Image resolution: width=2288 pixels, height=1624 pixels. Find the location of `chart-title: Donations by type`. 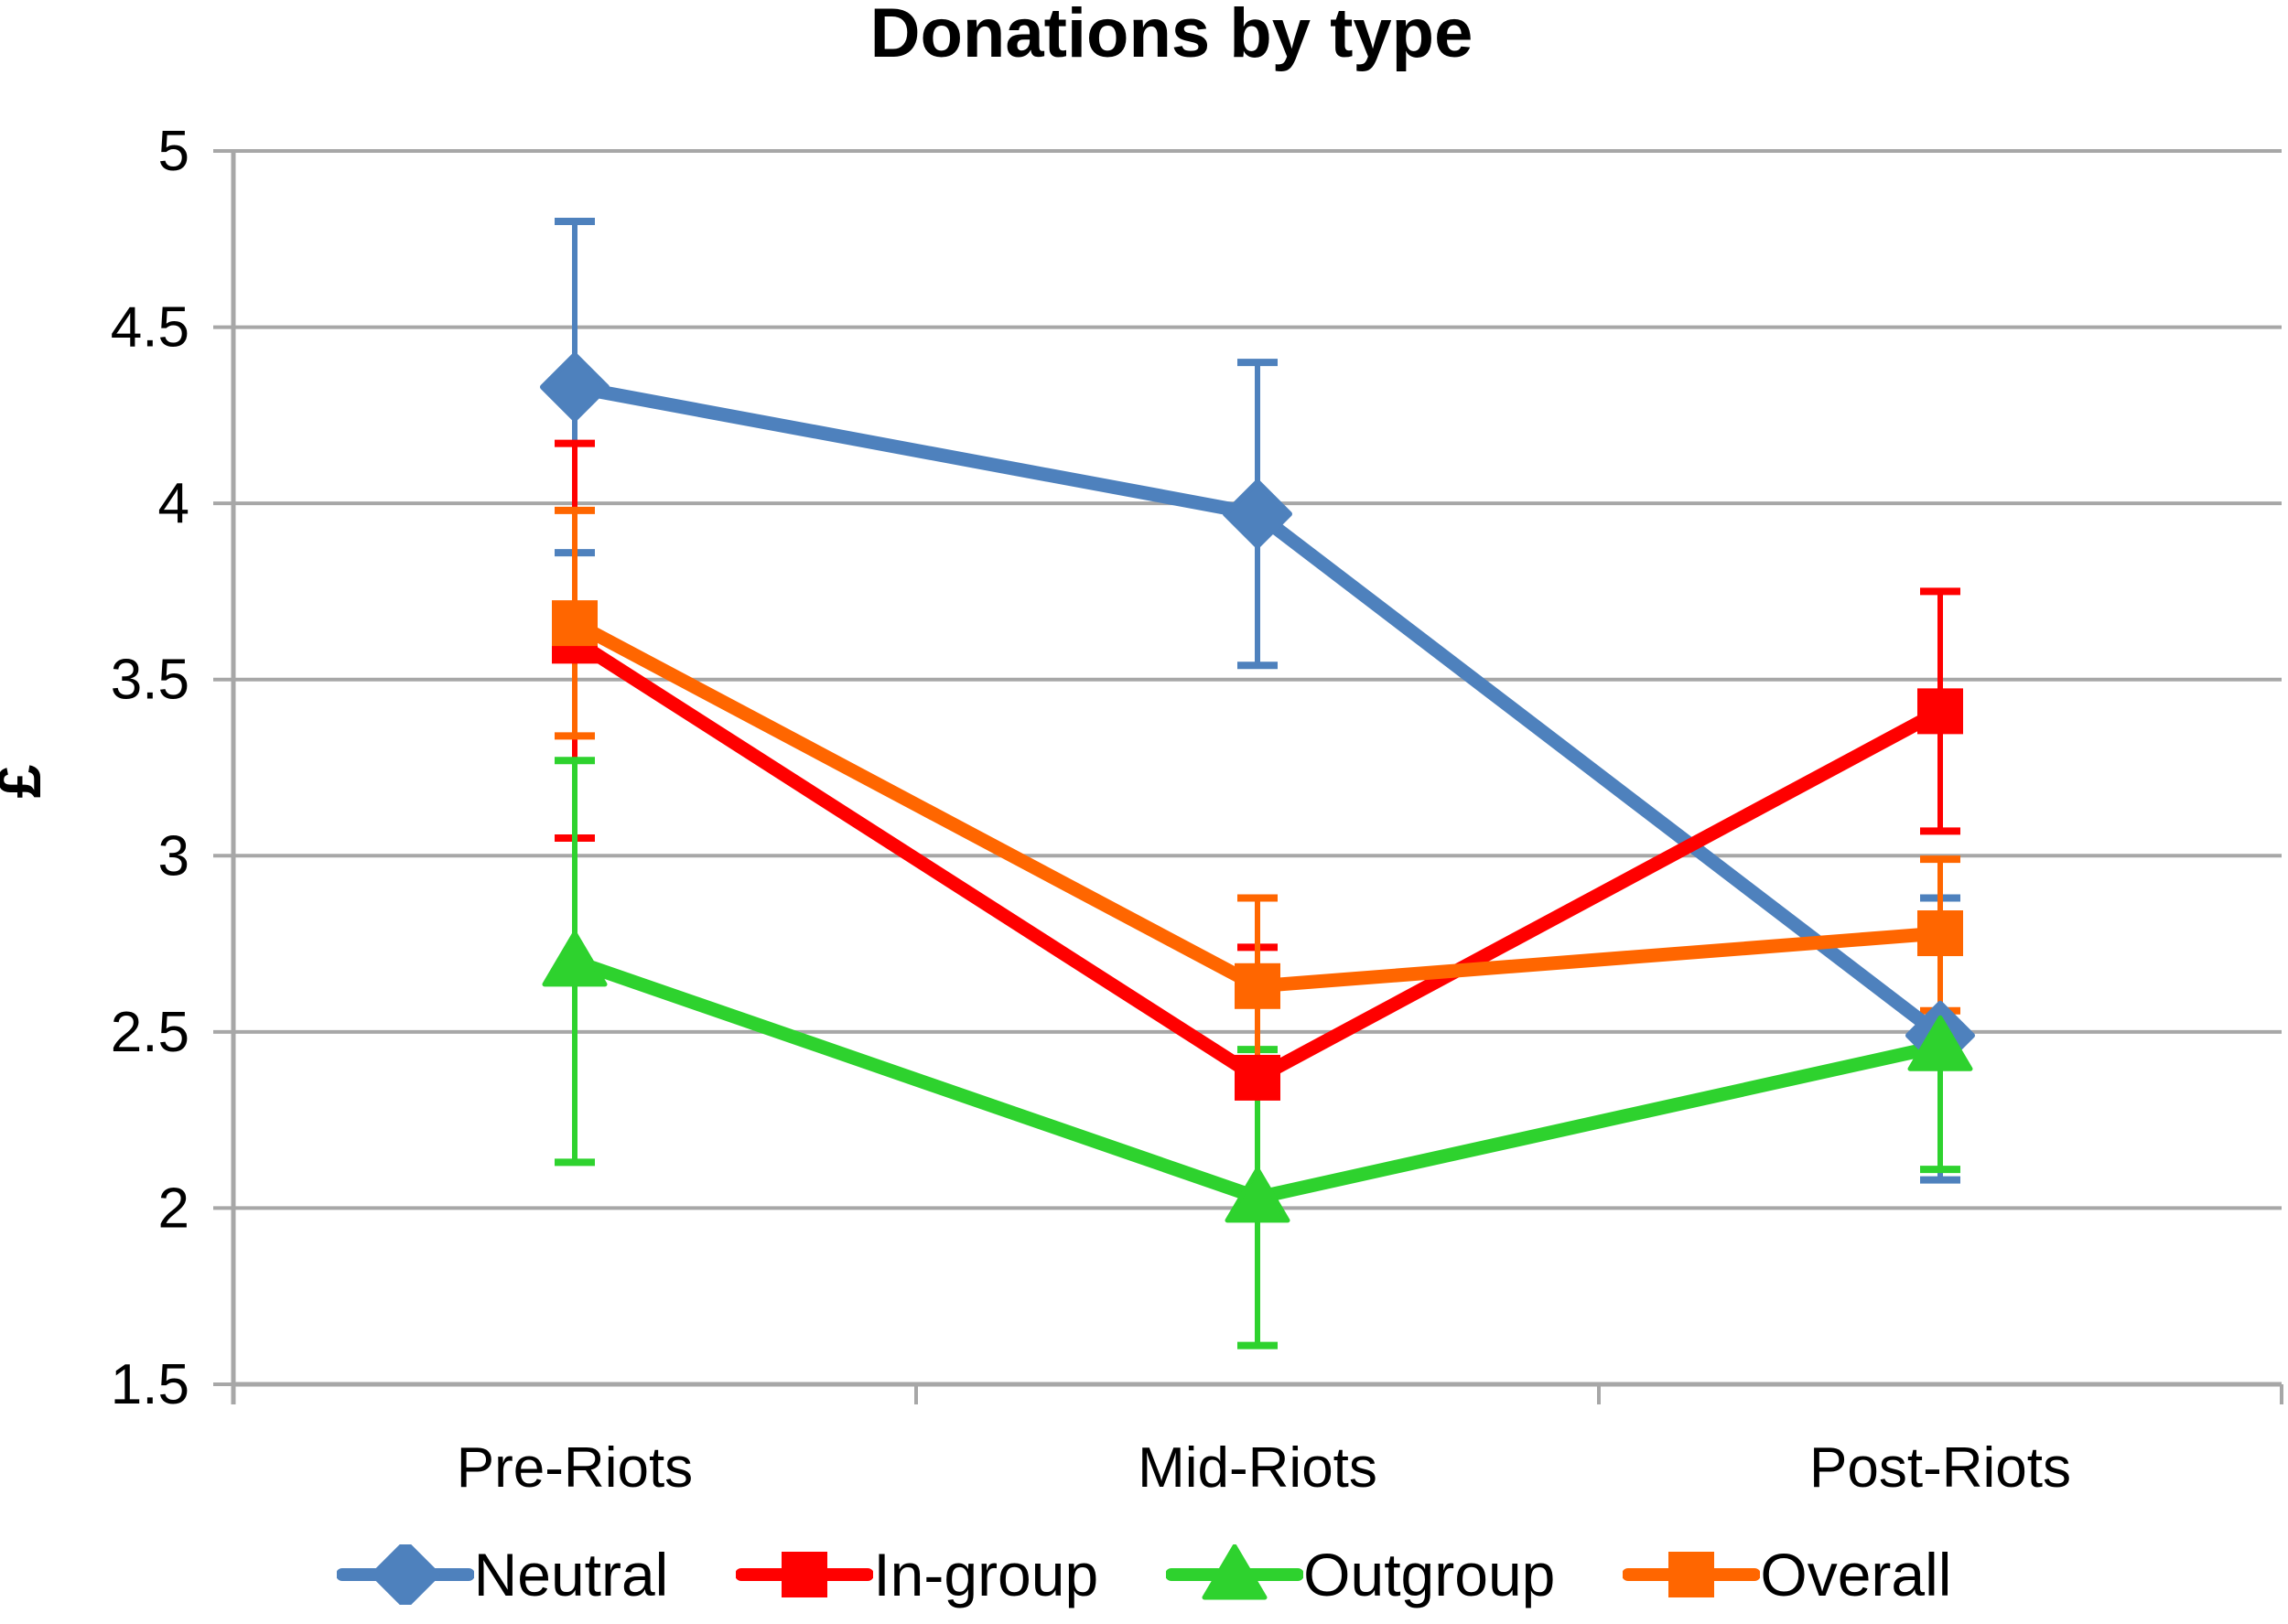

chart-title: Donations by type is located at coordinates (1171, 36).